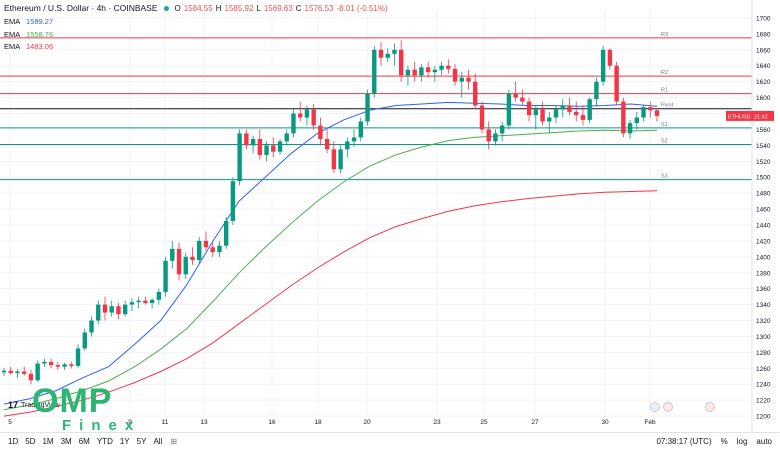  I want to click on price-tick-label: 1300, so click(763, 337).